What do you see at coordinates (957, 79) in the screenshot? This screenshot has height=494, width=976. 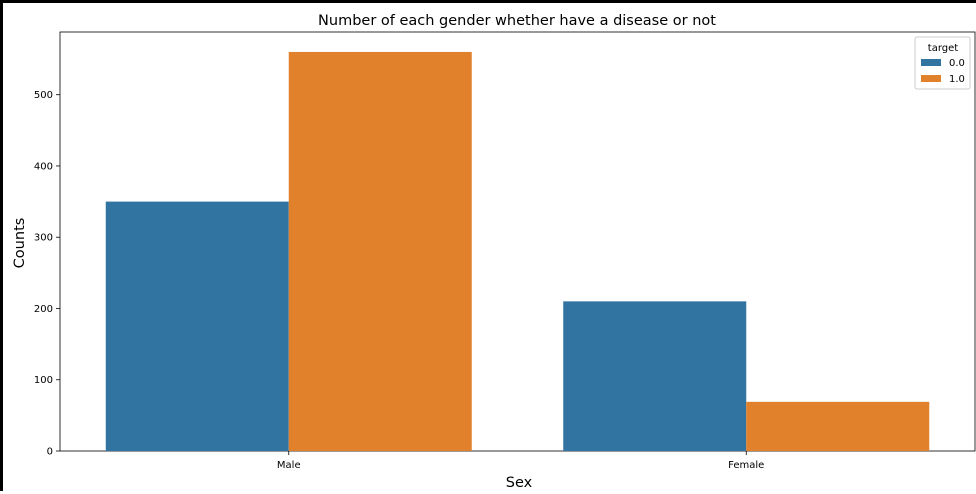 I see `legend-label: 1.0` at bounding box center [957, 79].